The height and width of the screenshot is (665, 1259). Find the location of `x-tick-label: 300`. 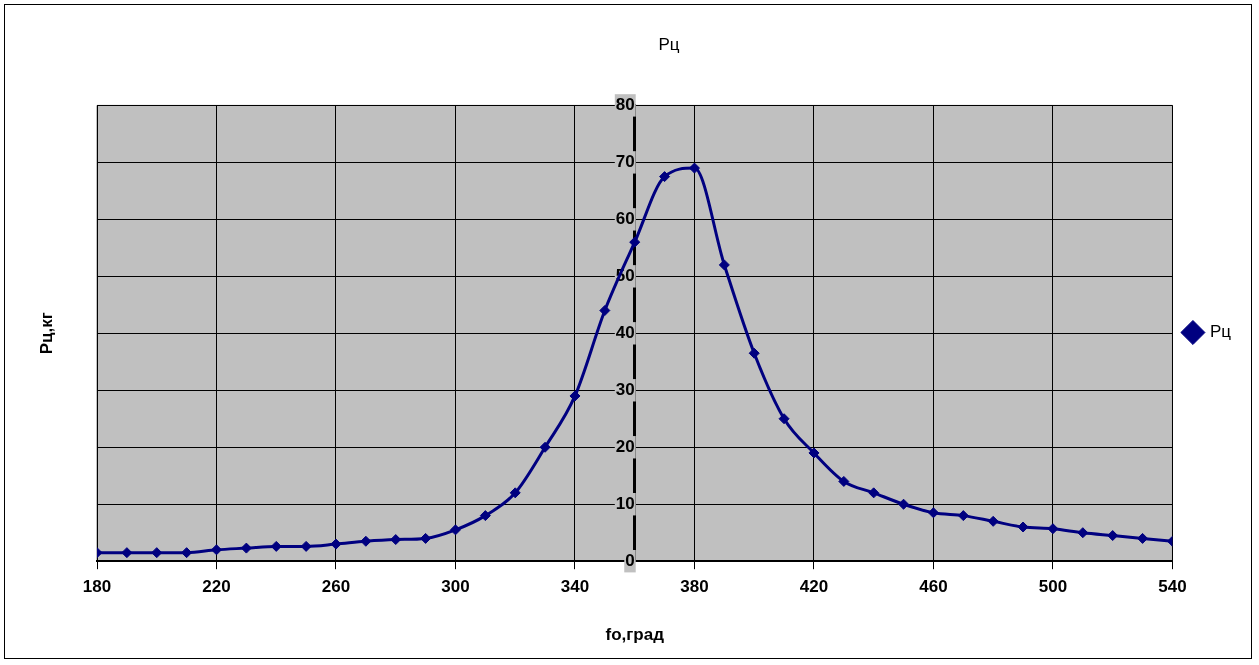

x-tick-label: 300 is located at coordinates (455, 587).